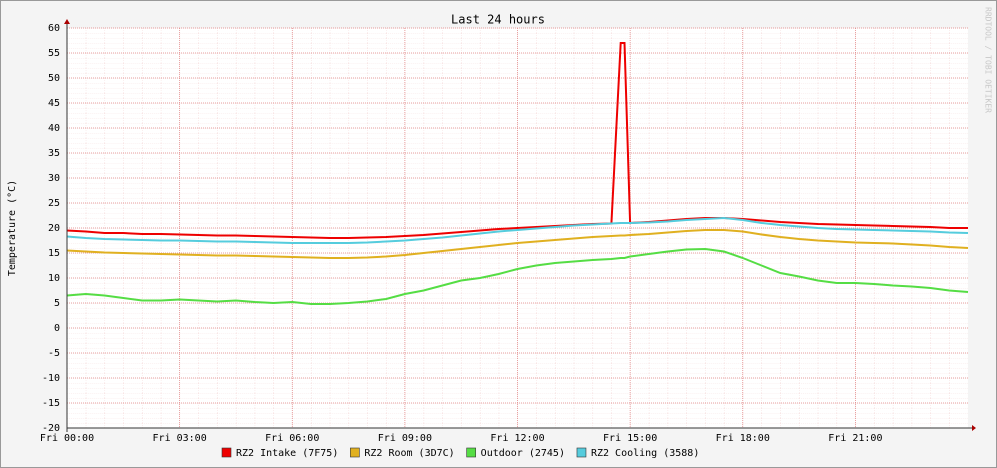 The image size is (997, 468). I want to click on y-tick-label: 25, so click(54, 203).